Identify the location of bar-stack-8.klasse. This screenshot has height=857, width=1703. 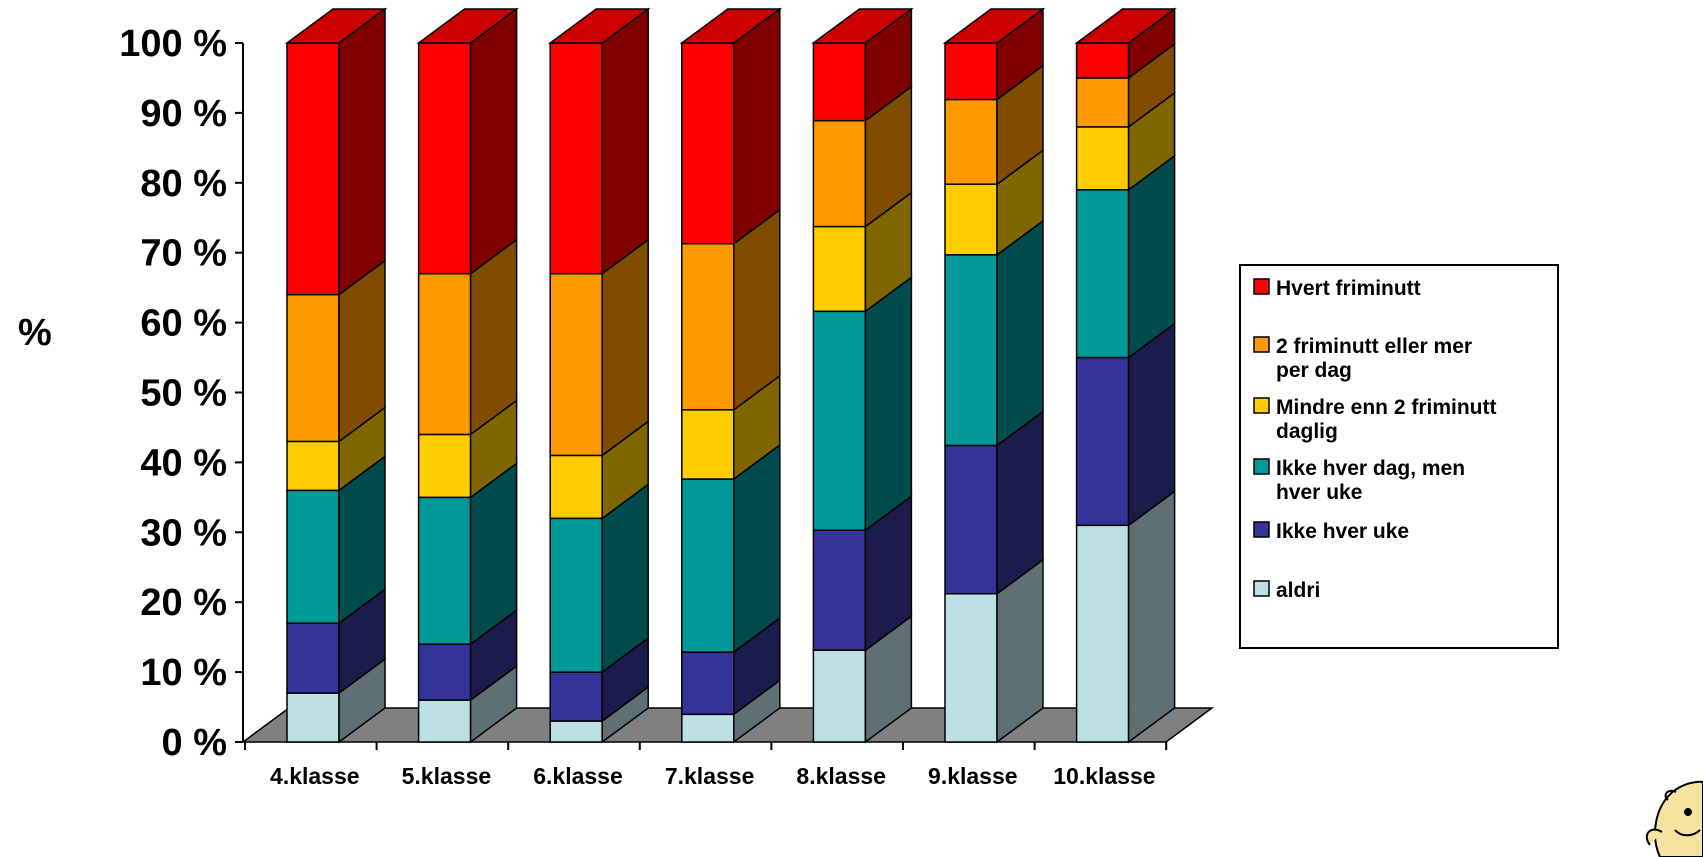
(862, 375).